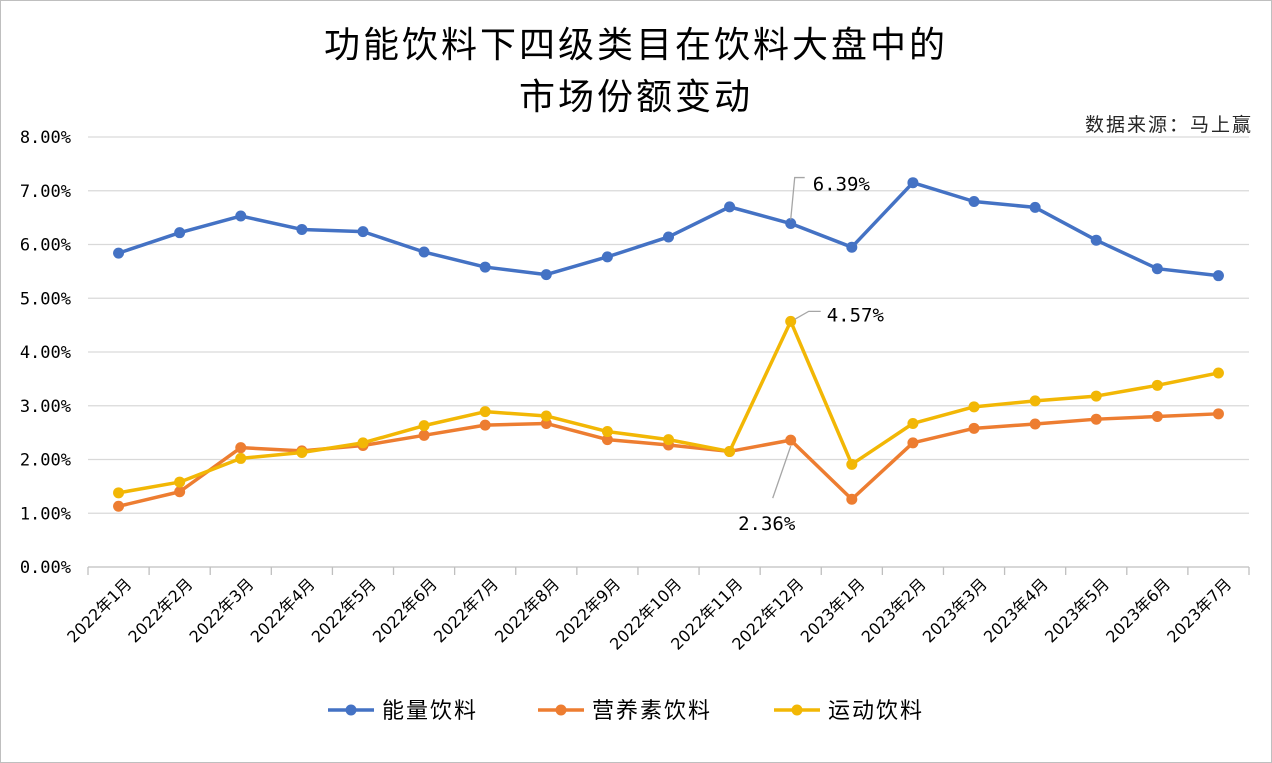  I want to click on x-tick-label: 2022年3月, so click(222, 610).